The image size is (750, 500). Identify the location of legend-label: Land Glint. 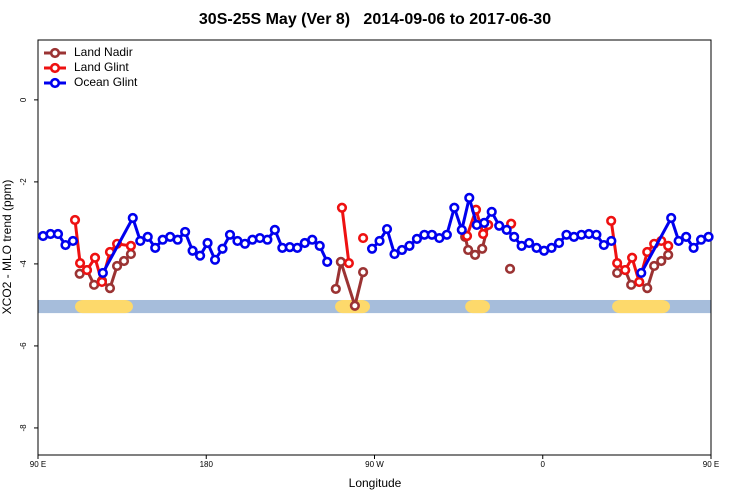
(101, 67).